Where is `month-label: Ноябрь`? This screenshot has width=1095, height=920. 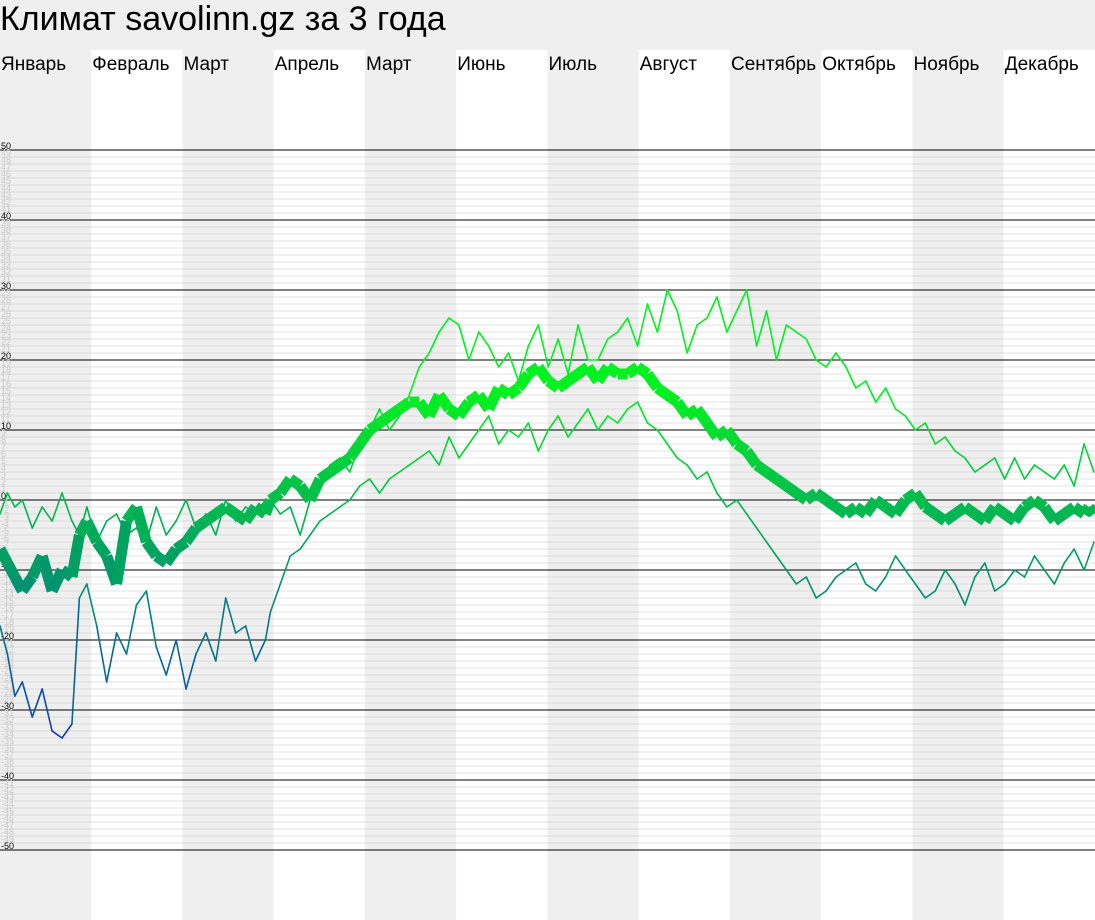
month-label: Ноябрь is located at coordinates (947, 64).